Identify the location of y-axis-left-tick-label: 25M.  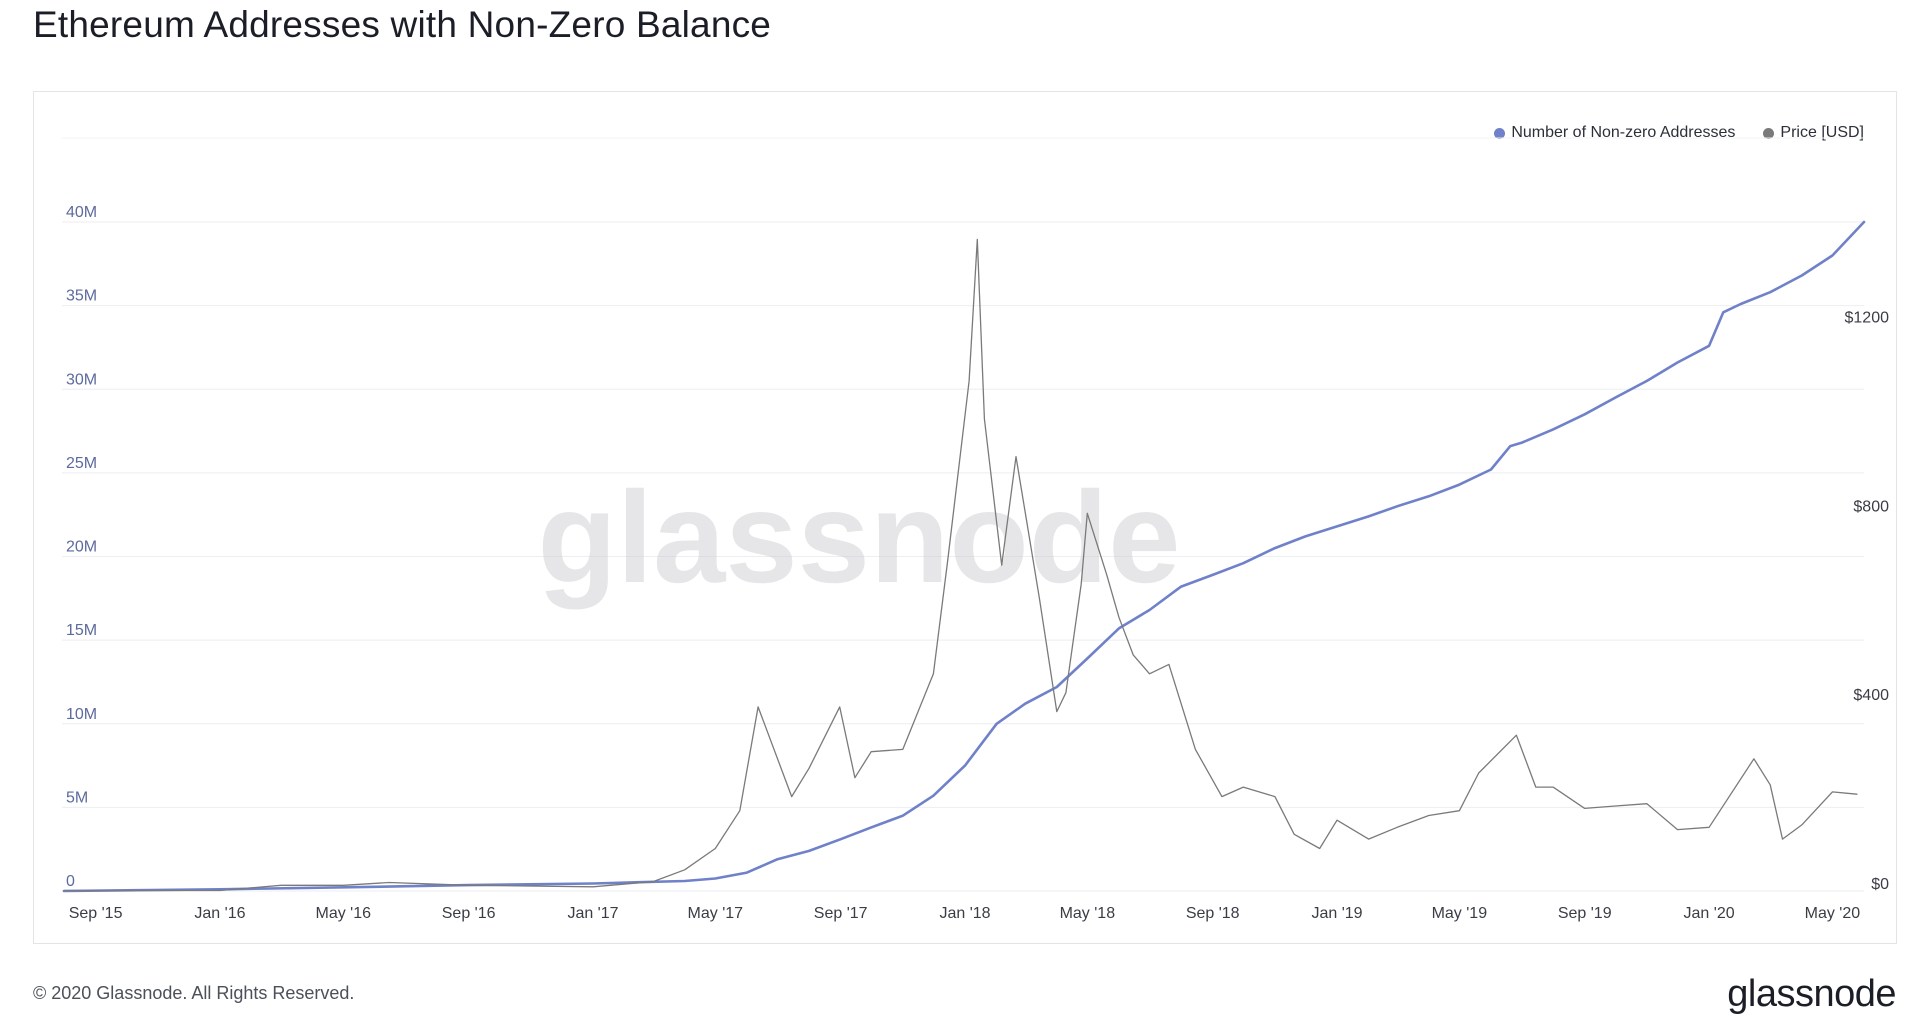
(81, 463).